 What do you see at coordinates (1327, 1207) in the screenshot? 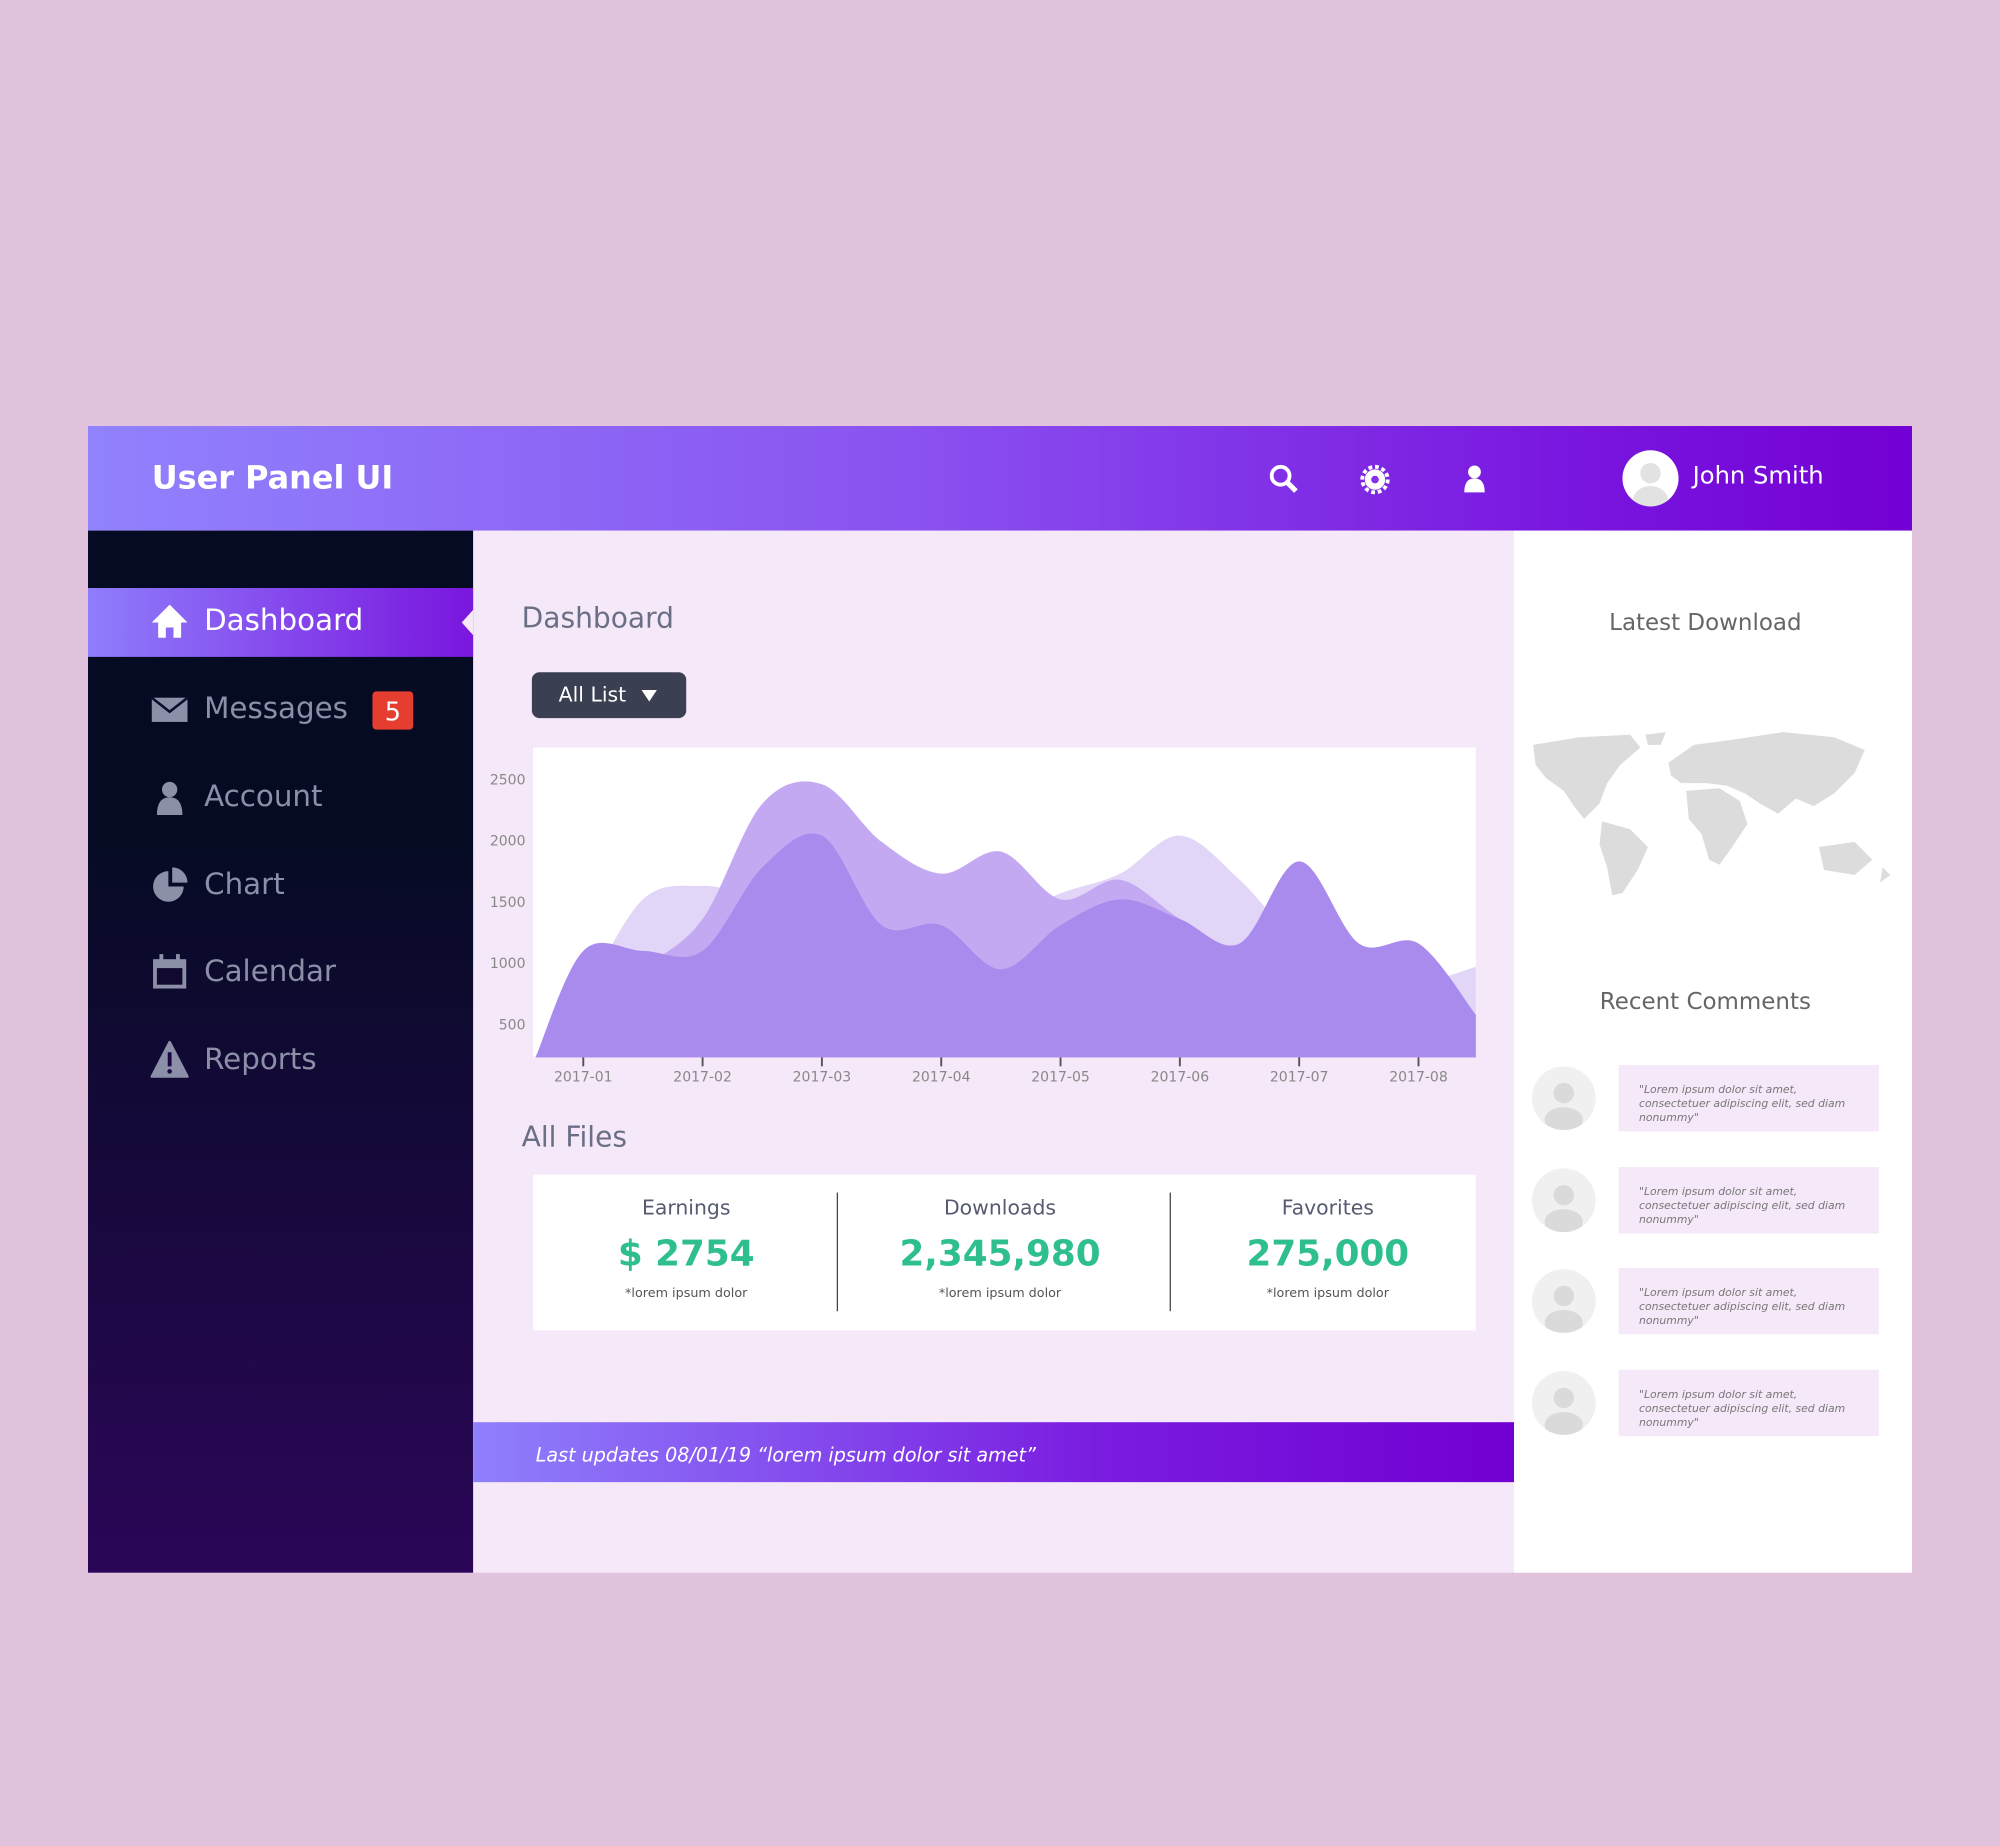
I see `stat-label: Favorites` at bounding box center [1327, 1207].